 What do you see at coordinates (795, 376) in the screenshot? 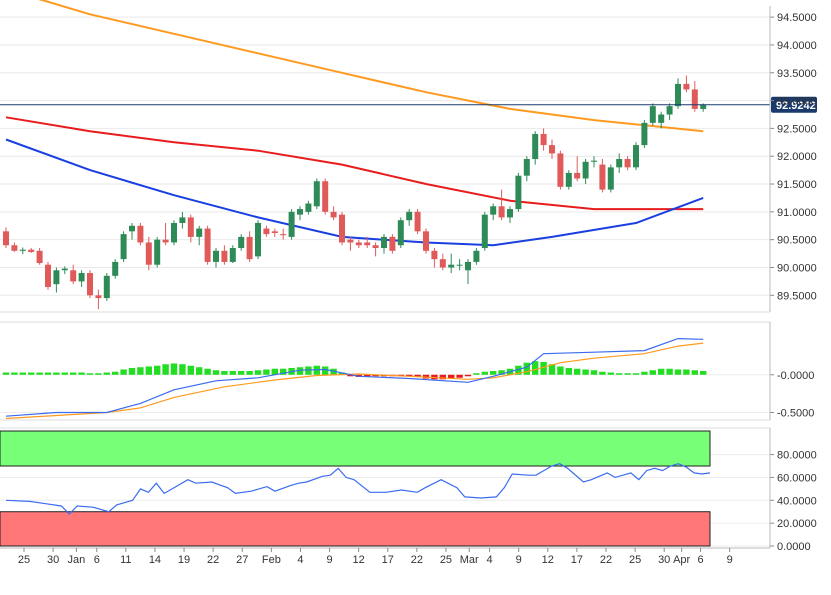
I see `macd-tick-label: -0.0000` at bounding box center [795, 376].